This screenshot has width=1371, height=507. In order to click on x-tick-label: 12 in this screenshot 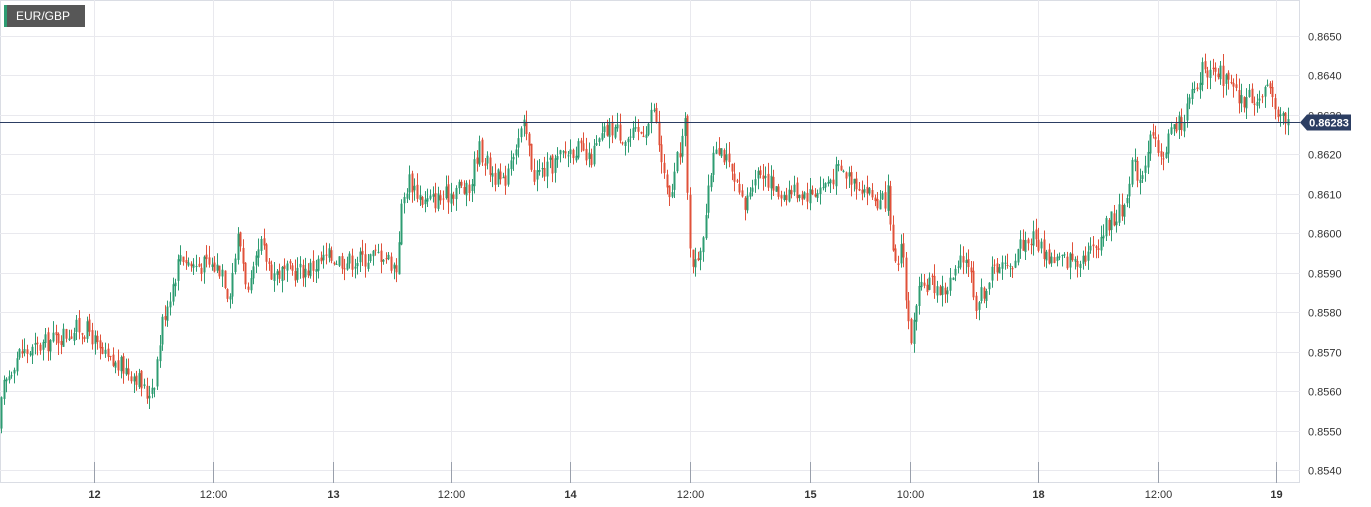, I will do `click(94, 495)`.